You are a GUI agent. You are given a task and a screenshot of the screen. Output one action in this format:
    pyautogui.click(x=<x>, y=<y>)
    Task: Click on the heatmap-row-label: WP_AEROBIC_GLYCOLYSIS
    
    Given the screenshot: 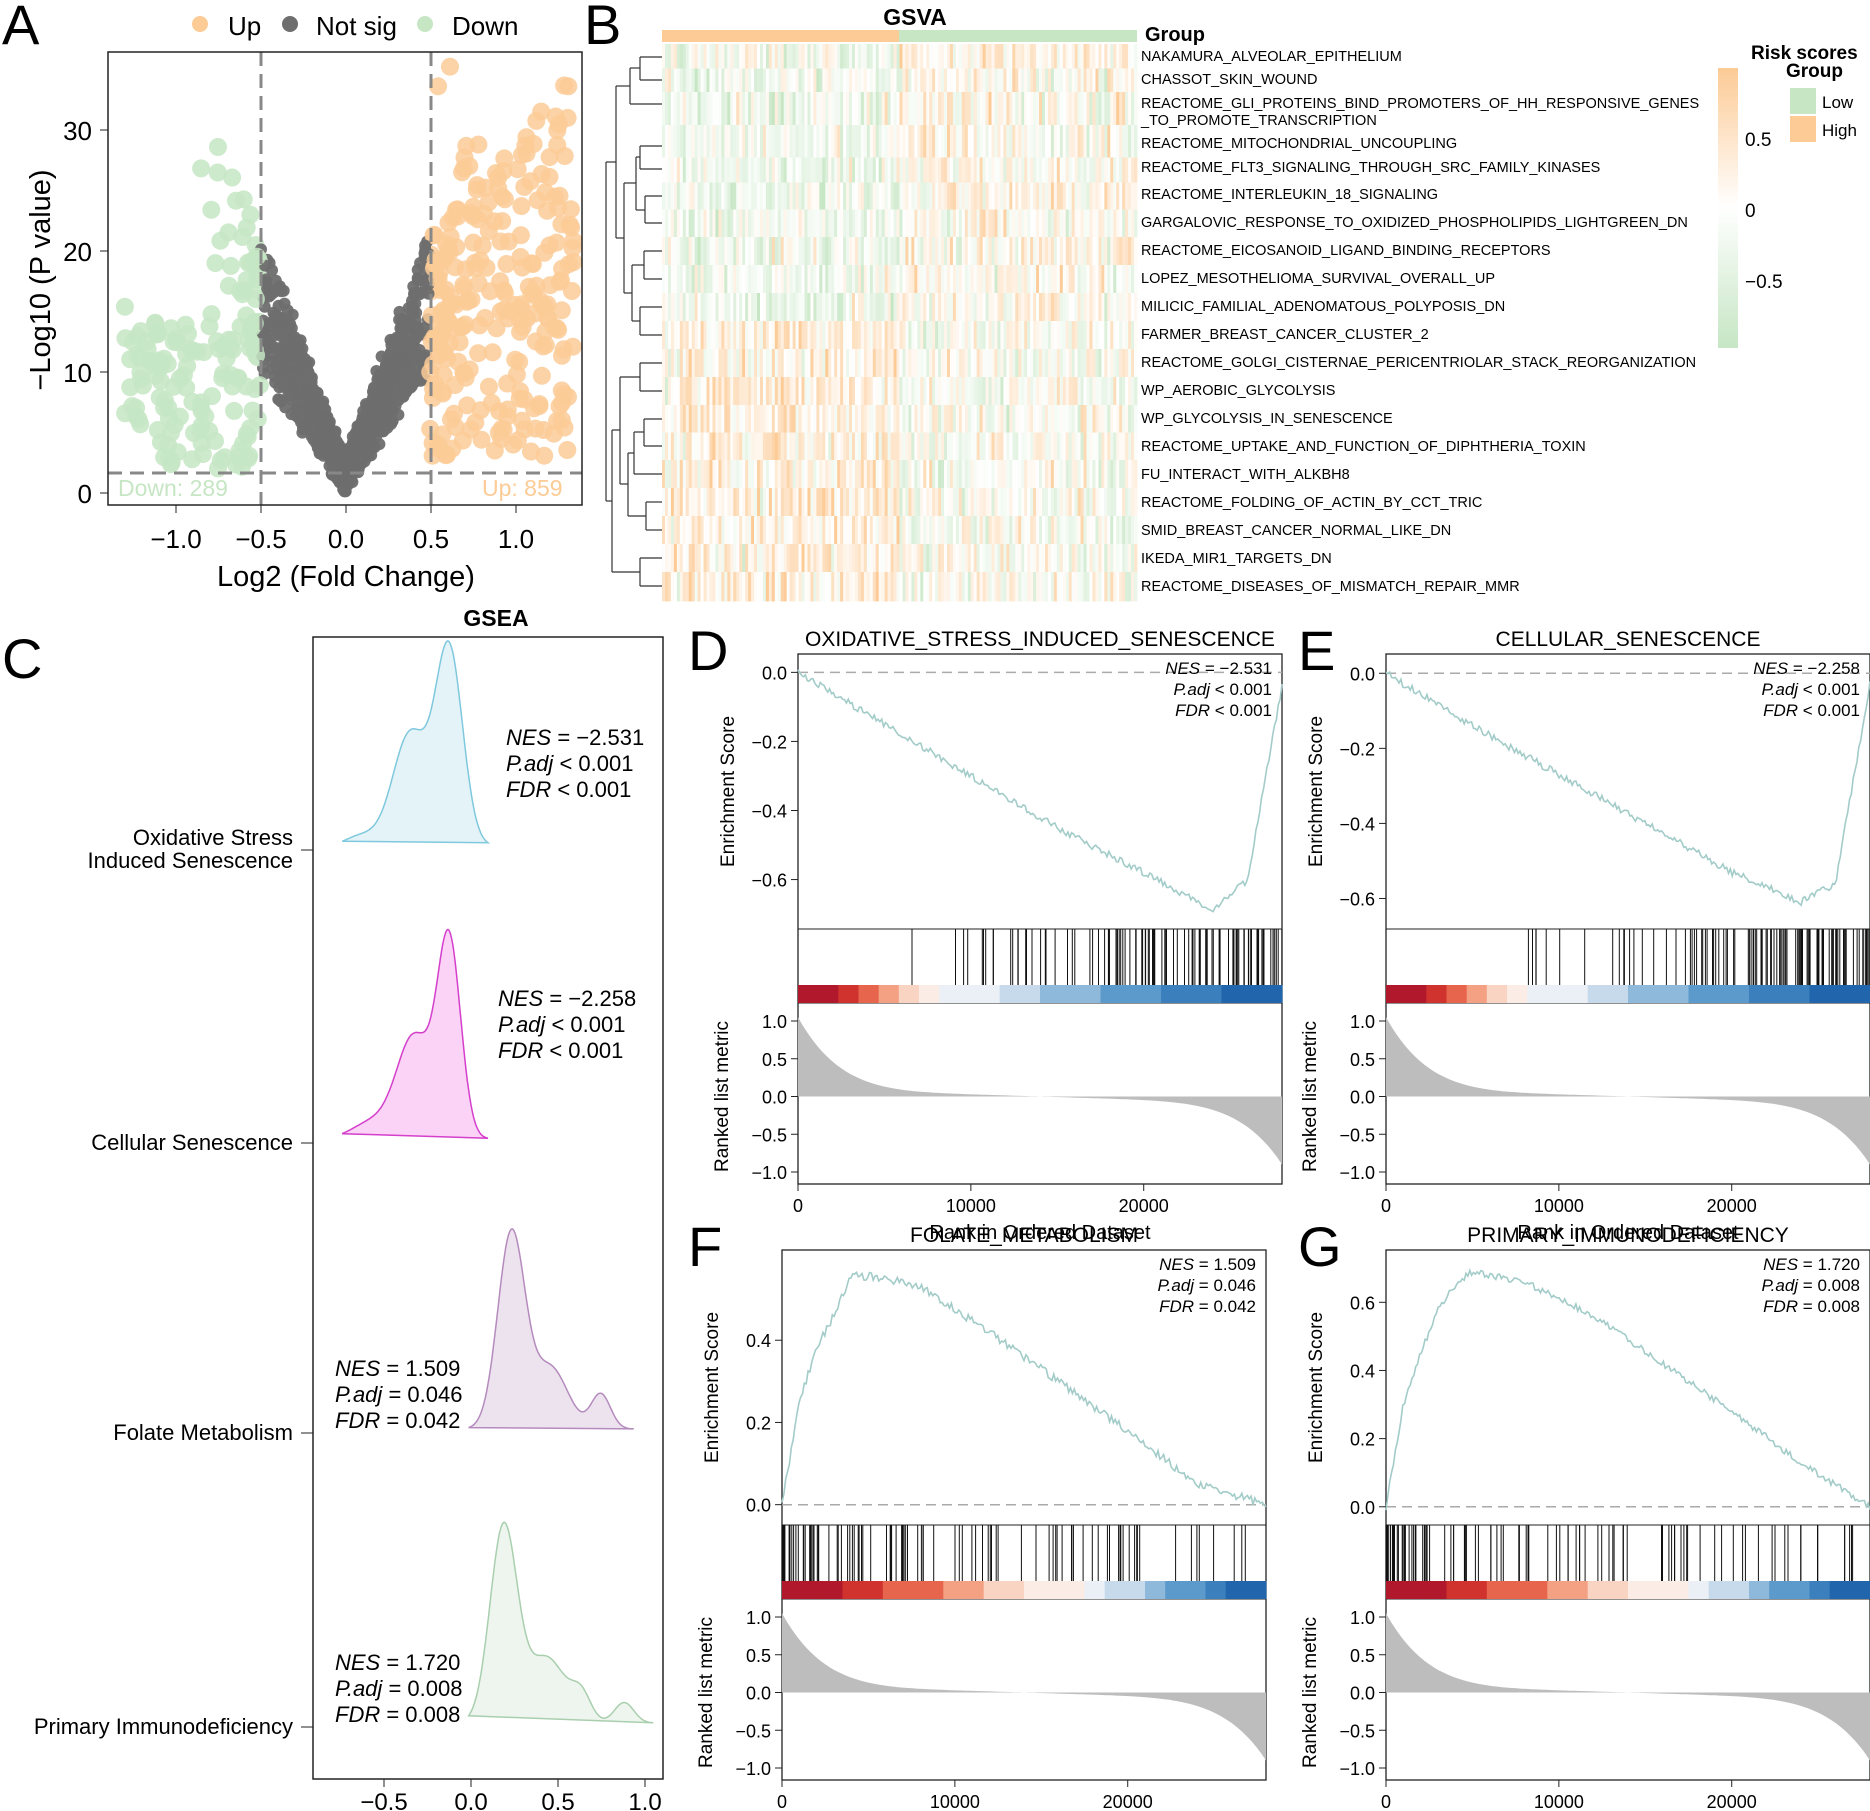 What is the action you would take?
    pyautogui.click(x=1238, y=391)
    